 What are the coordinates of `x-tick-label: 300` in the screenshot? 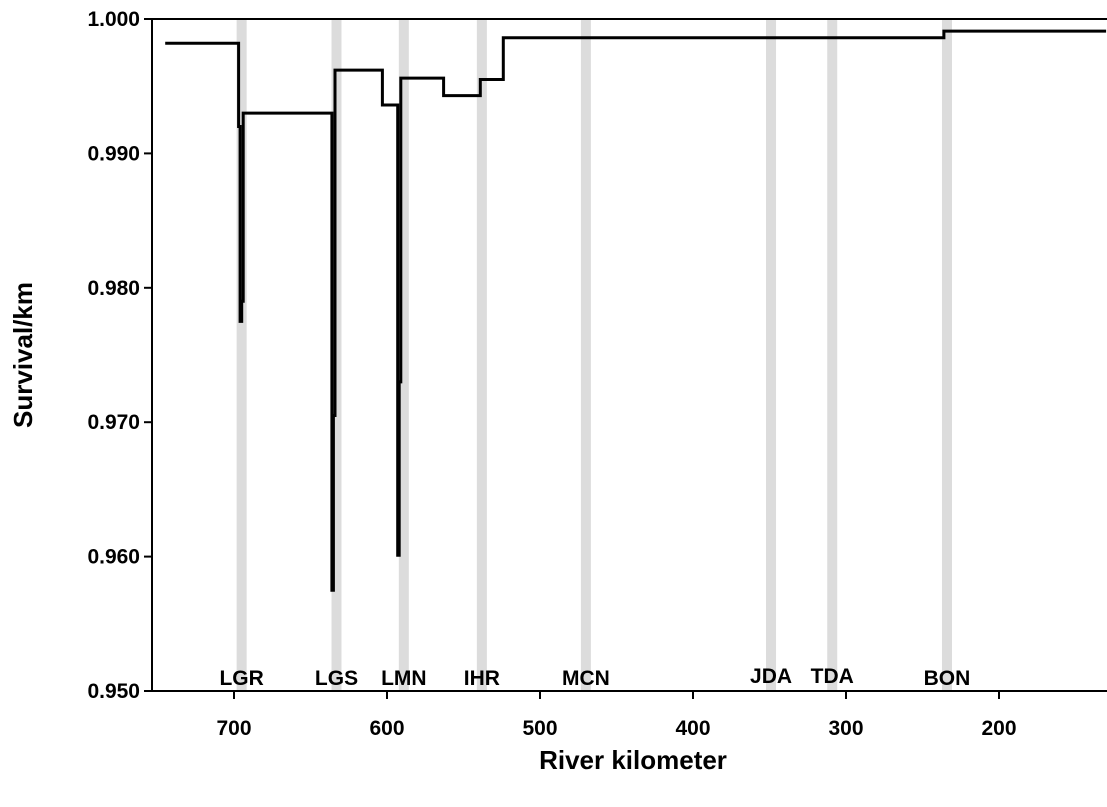 It's located at (845, 728).